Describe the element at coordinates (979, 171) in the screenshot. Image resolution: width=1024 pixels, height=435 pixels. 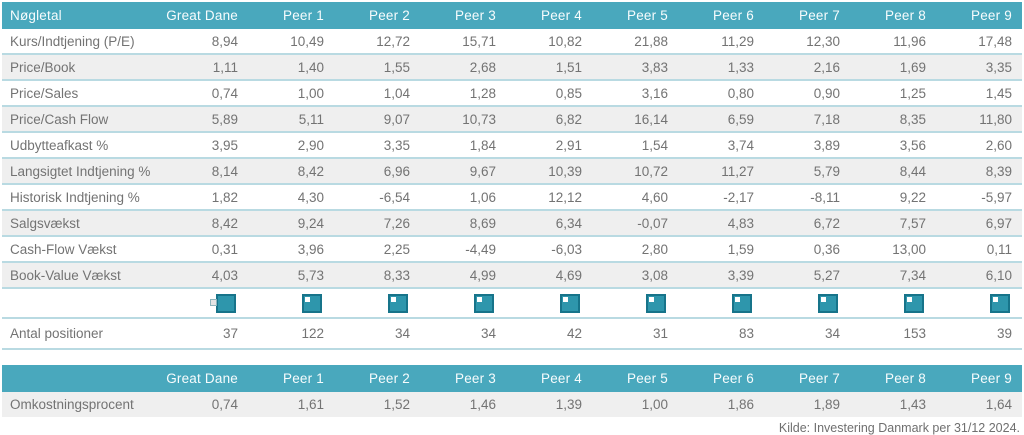
I see `value-cell: 8,39` at that location.